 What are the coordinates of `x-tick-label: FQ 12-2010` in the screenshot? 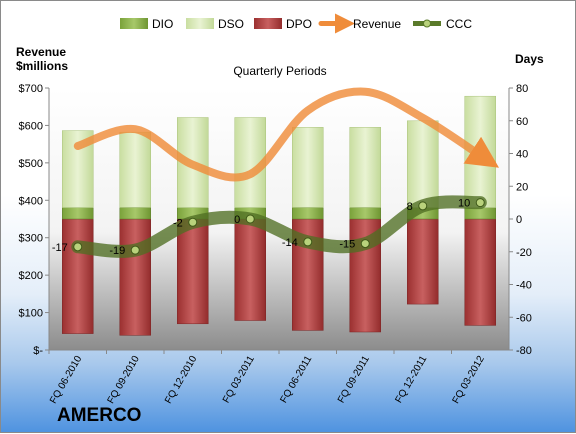 It's located at (181, 380).